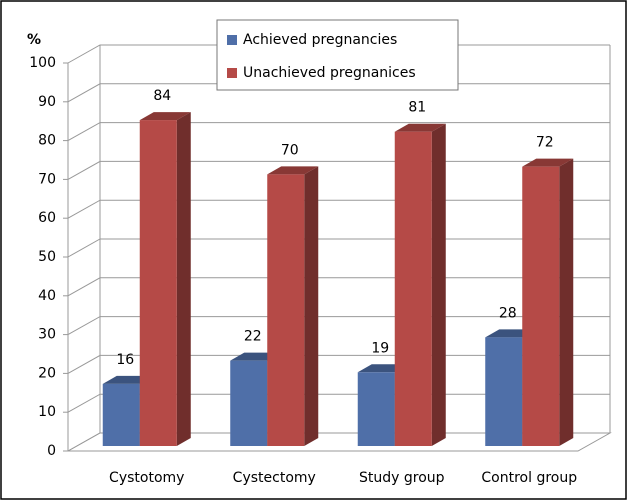  What do you see at coordinates (47, 257) in the screenshot?
I see `y-tick-label: 50` at bounding box center [47, 257].